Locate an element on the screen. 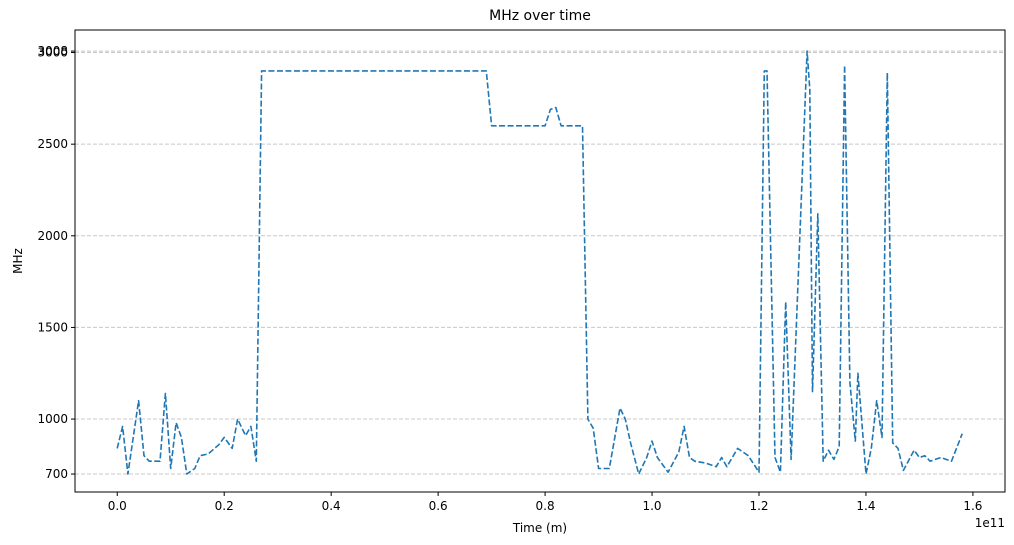 Image resolution: width=1014 pixels, height=545 pixels. x-tick-label: 0.6 is located at coordinates (438, 506).